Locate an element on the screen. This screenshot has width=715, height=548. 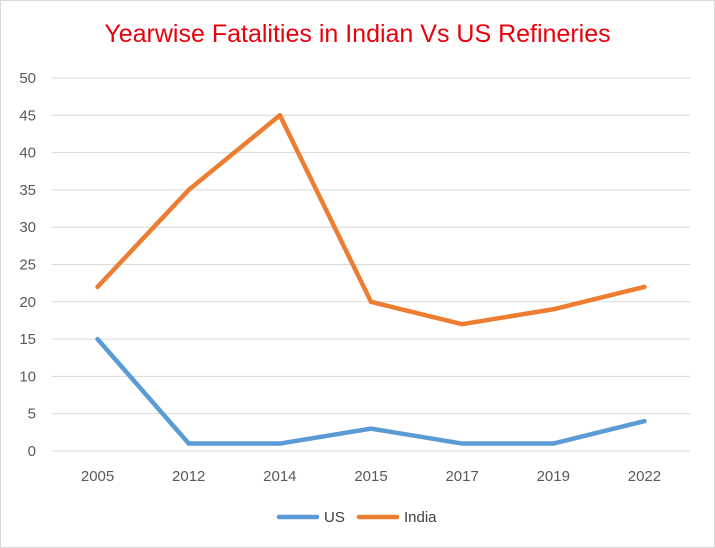
legend-label: US is located at coordinates (334, 517).